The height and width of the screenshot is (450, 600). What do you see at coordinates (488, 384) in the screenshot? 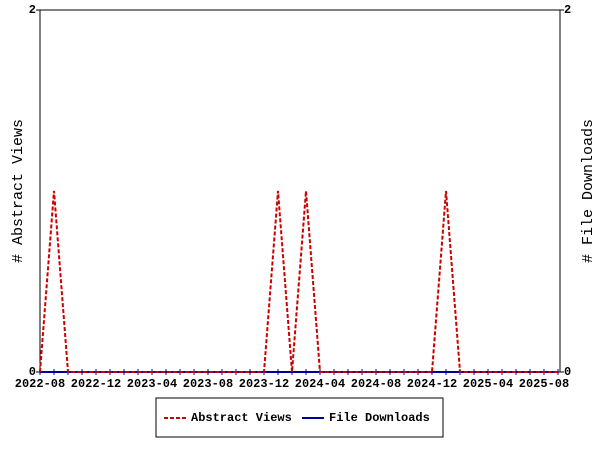
I see `x-tick-label: 2025-04` at bounding box center [488, 384].